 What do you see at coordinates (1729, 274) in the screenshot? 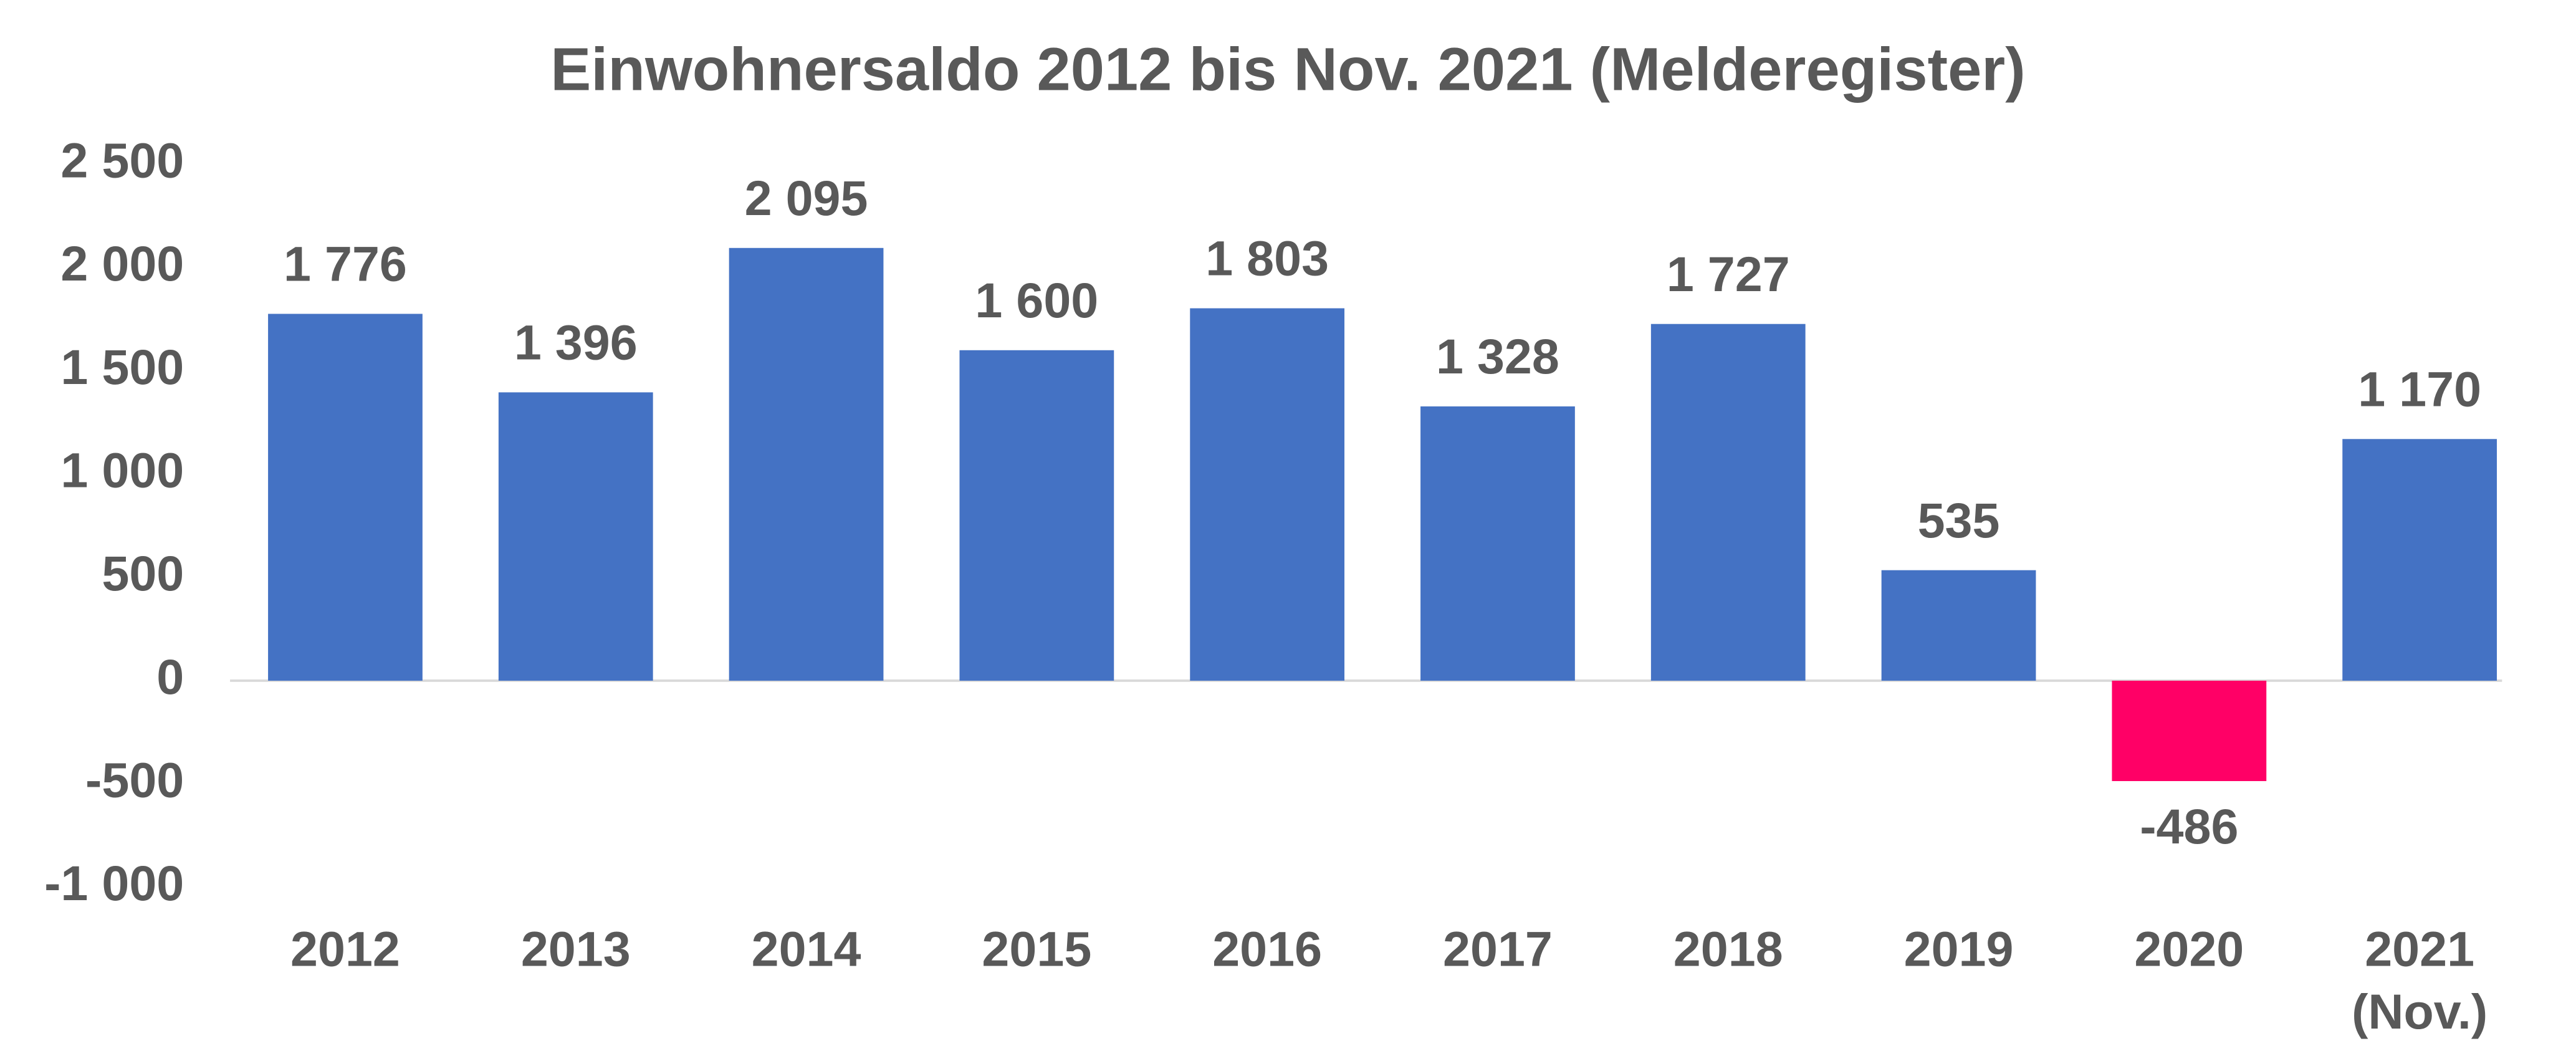
I see `value-label: 1 727` at bounding box center [1729, 274].